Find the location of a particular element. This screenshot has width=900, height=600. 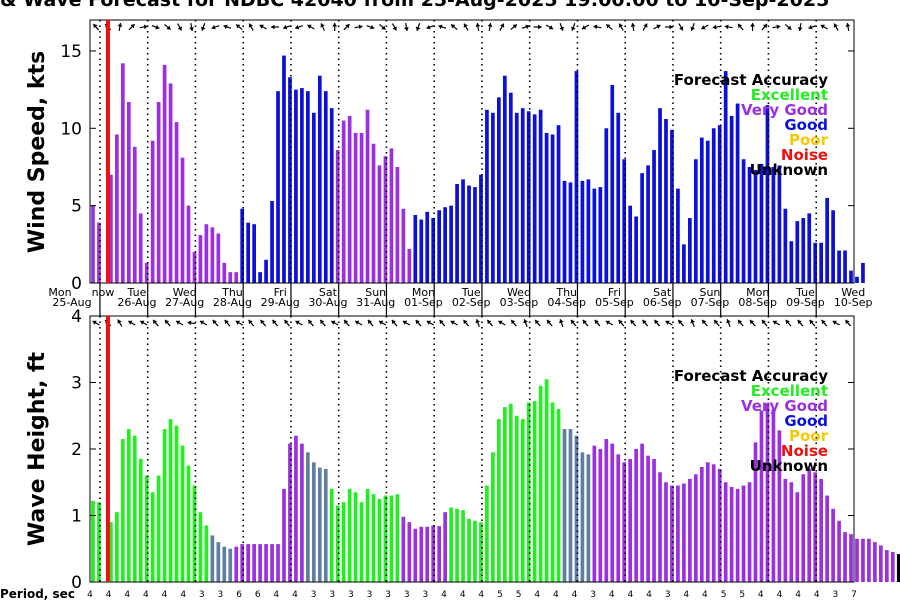

date-label: 28-Aug is located at coordinates (232, 302).